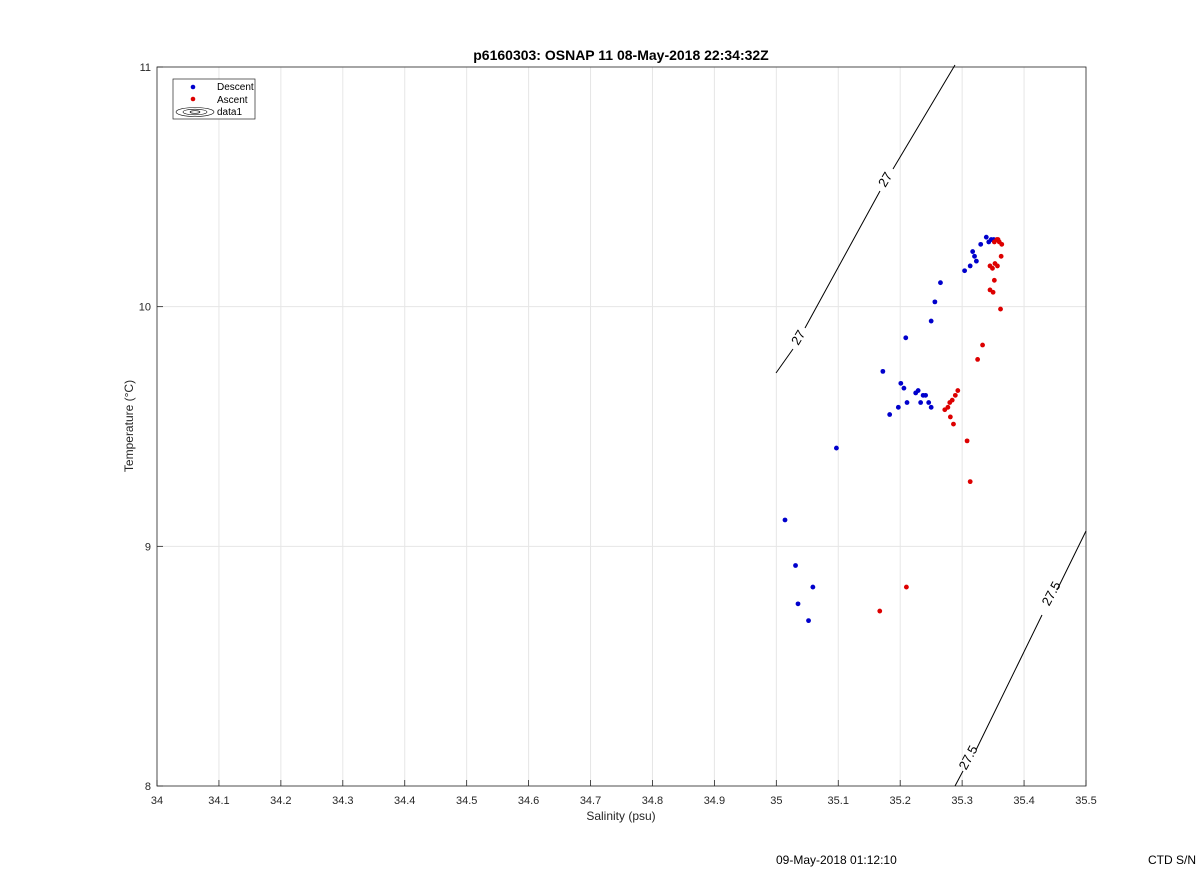  What do you see at coordinates (148, 787) in the screenshot?
I see `y-tick-label: 8` at bounding box center [148, 787].